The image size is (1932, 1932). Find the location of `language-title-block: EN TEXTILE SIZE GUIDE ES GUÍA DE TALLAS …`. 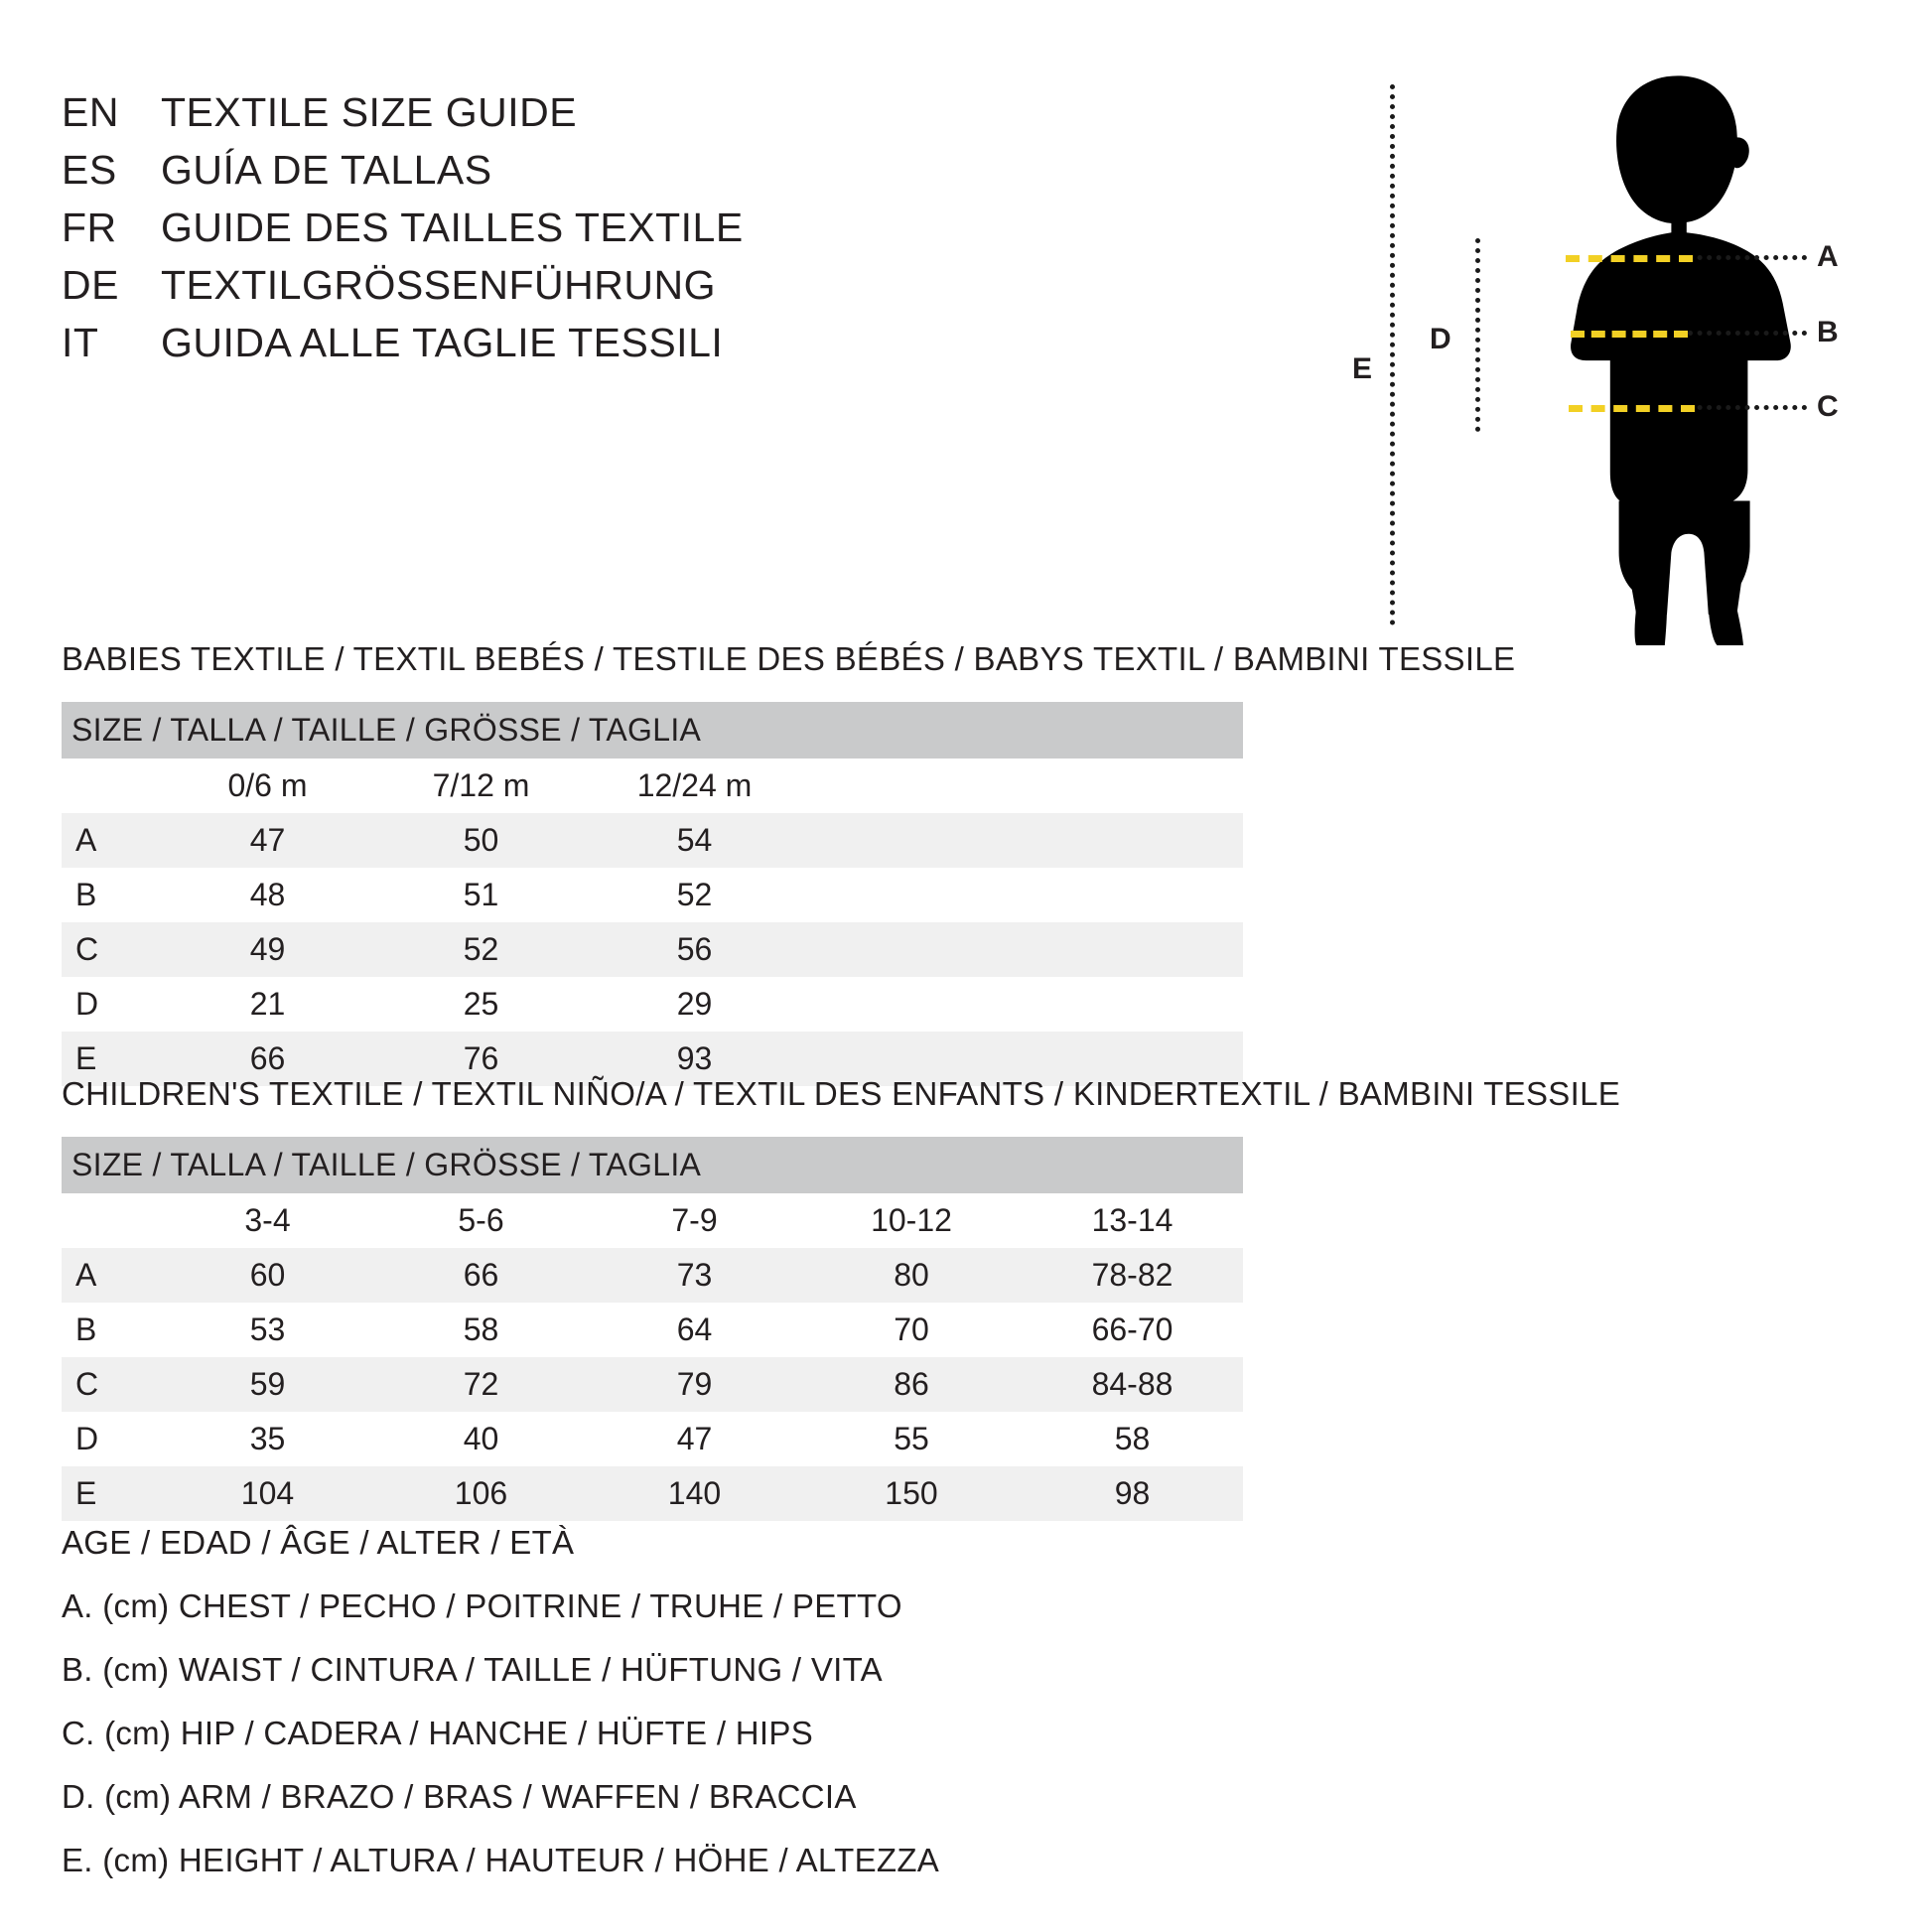

language-title-block: EN TEXTILE SIZE GUIDE ES GUÍA DE TALLAS … is located at coordinates (403, 233).